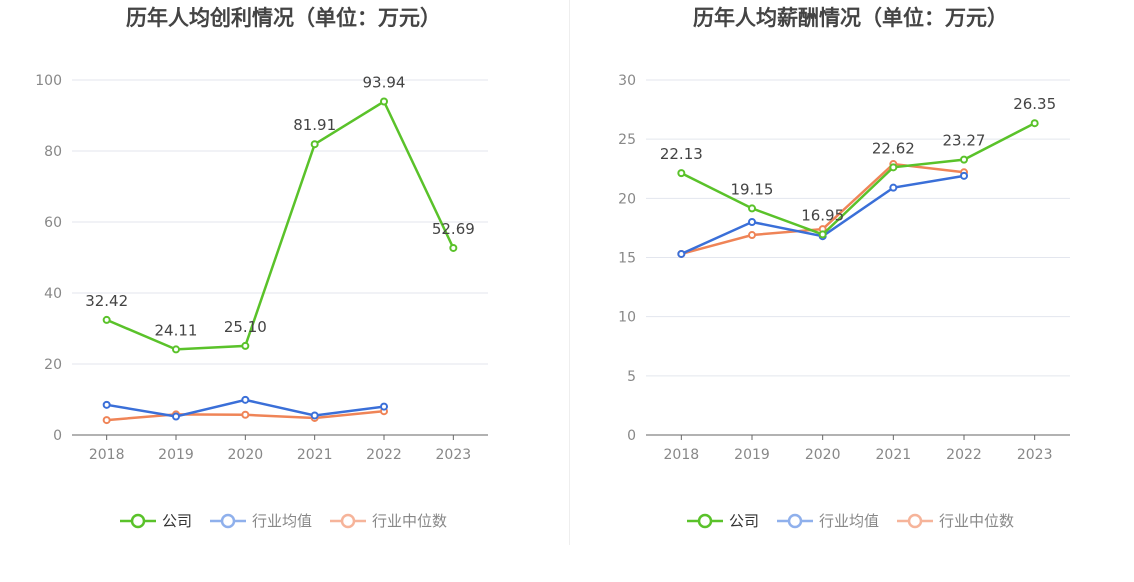 This screenshot has height=582, width=1134. Describe the element at coordinates (850, 18) in the screenshot. I see `chart-title: 历年人均薪酬情况（单位：万元）` at that location.